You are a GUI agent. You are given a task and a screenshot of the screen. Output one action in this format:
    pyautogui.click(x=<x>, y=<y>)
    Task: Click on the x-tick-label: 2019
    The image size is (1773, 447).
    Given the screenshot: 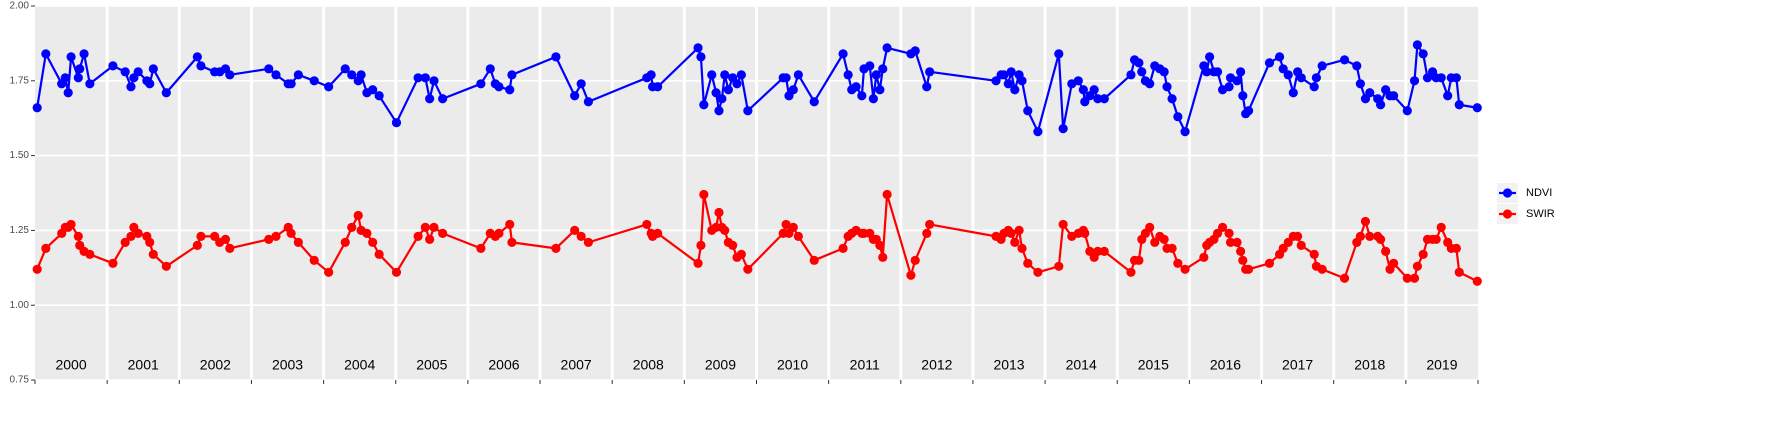 What is the action you would take?
    pyautogui.click(x=1441, y=365)
    